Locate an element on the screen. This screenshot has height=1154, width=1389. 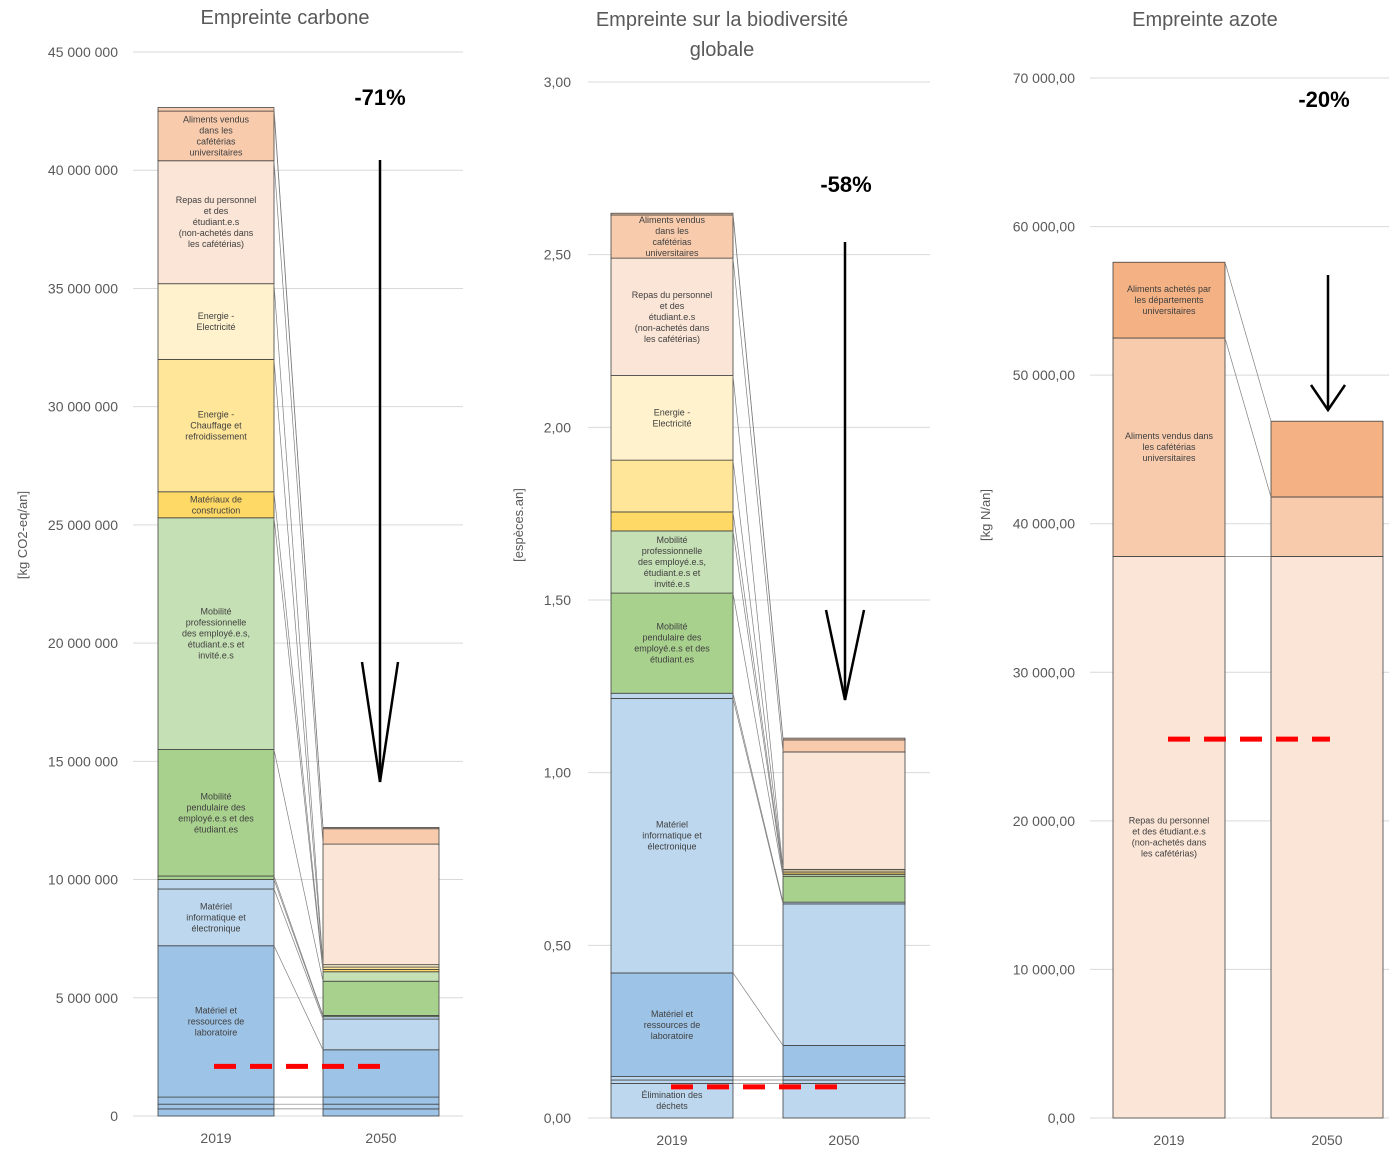
y-tick-label: 2,50 is located at coordinates (557, 255).